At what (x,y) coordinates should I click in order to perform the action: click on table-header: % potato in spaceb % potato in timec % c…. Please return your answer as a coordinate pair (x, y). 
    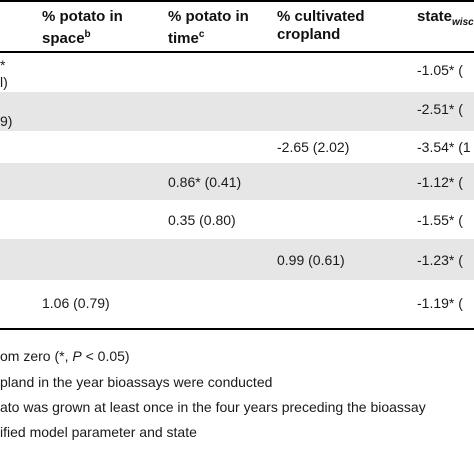
    Looking at the image, I should click on (237, 28).